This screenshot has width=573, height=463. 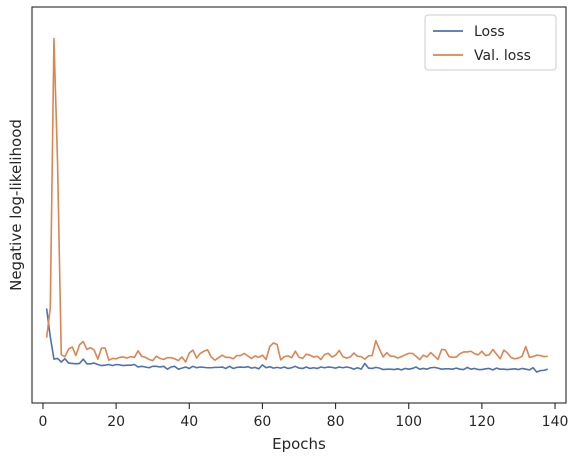 I want to click on legend-box, so click(x=490, y=42).